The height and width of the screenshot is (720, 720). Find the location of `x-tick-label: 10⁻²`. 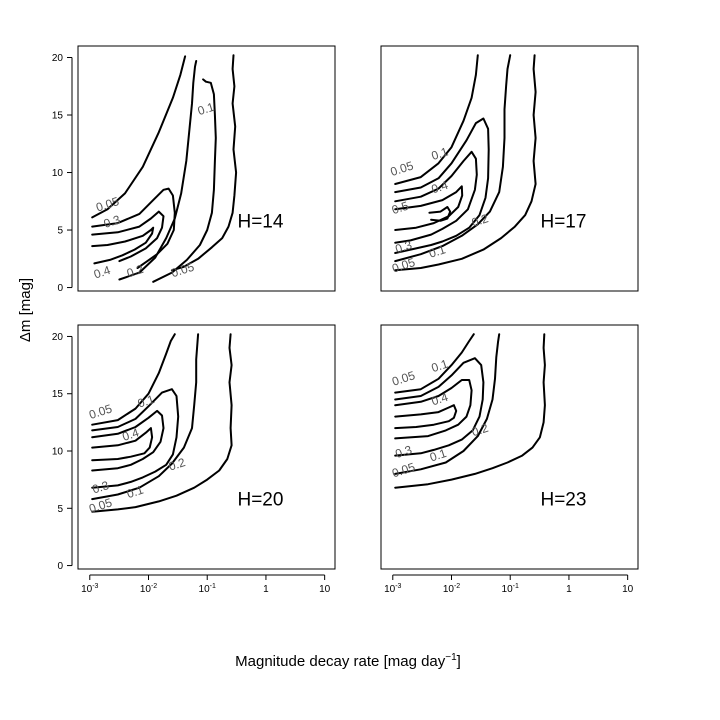

x-tick-label: 10⁻² is located at coordinates (451, 589).